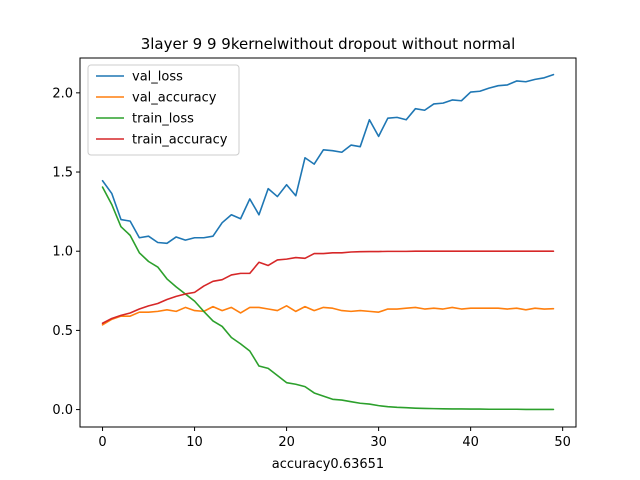 This screenshot has height=480, width=640. Describe the element at coordinates (163, 119) in the screenshot. I see `legend-label-train-loss: train_loss` at that location.